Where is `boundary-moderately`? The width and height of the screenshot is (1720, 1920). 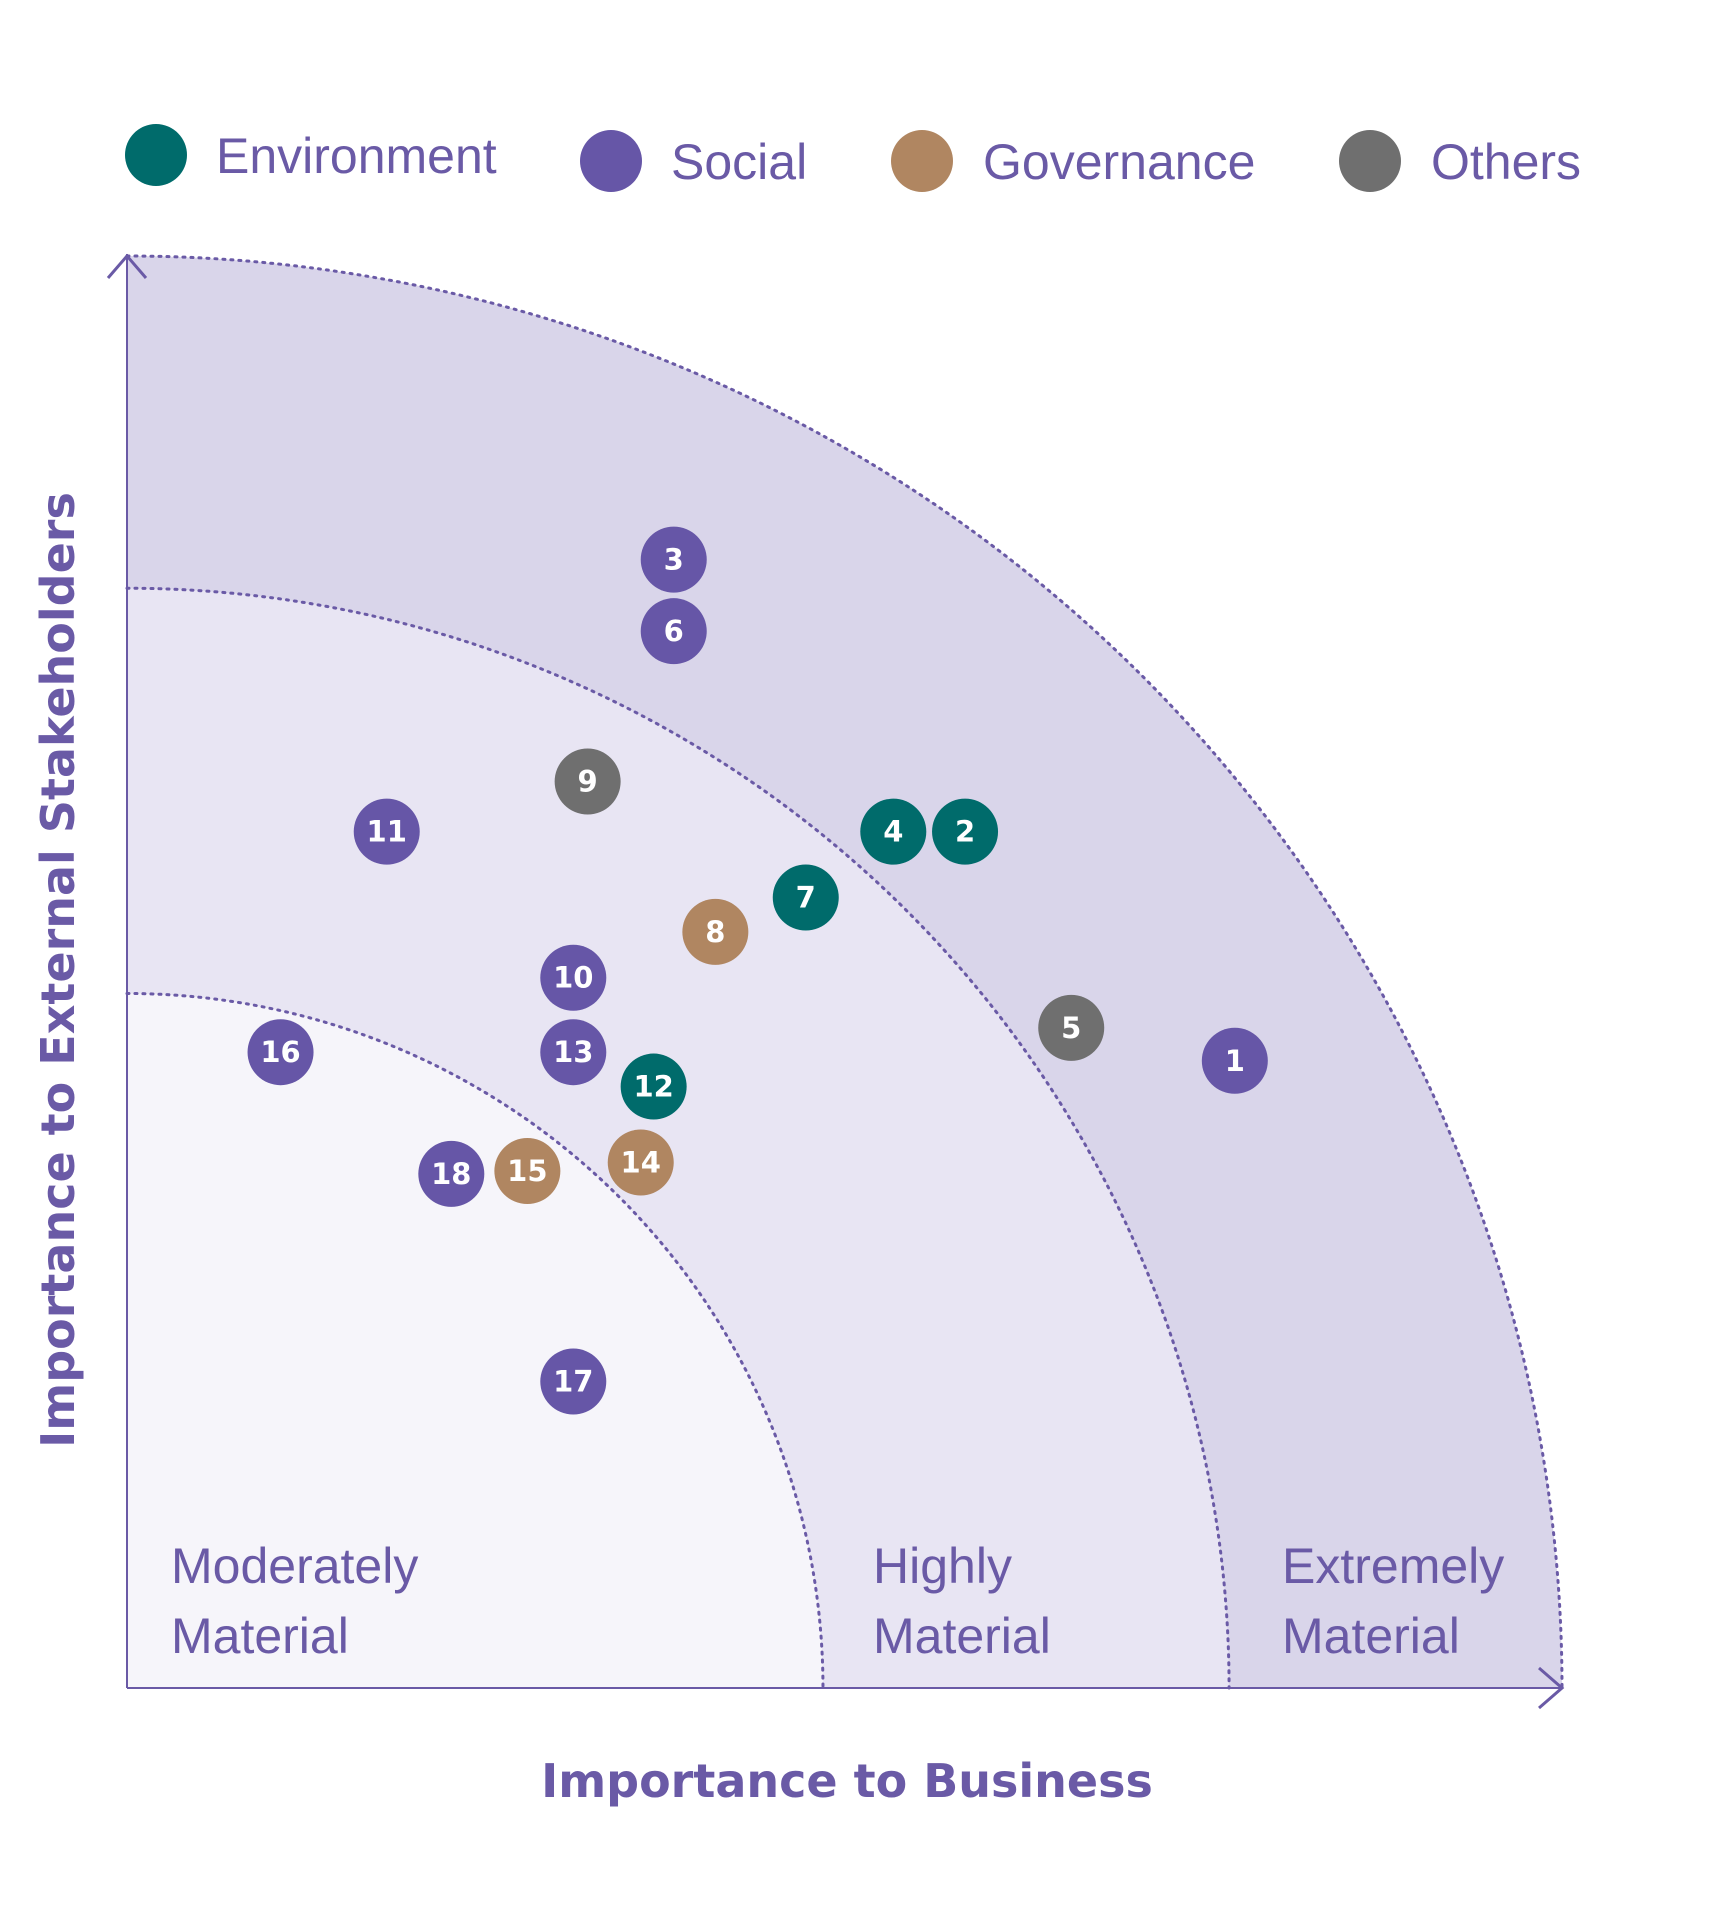 boundary-moderately is located at coordinates (475, 1340).